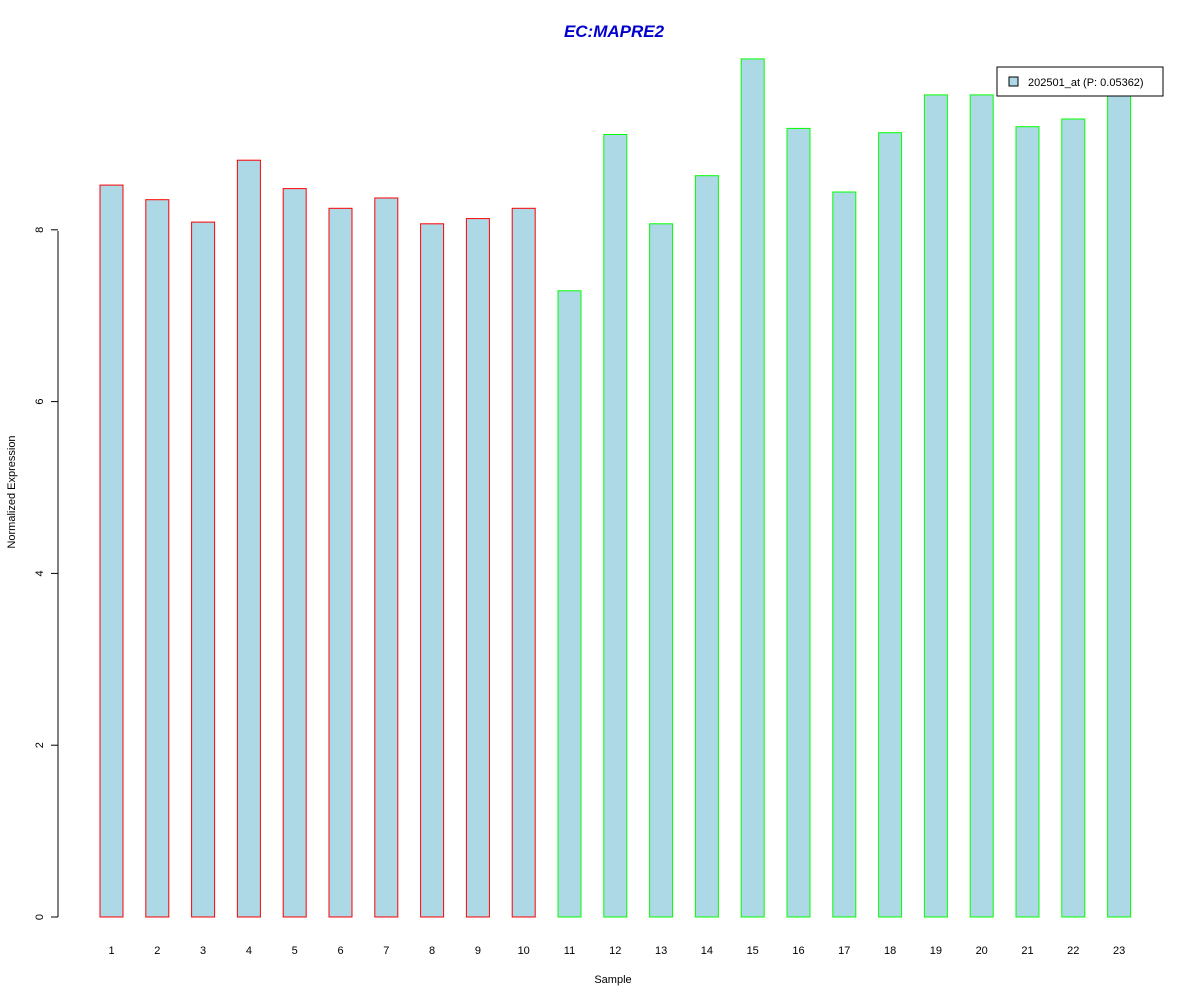 This screenshot has height=1000, width=1200. I want to click on x-tick-label-20: 20, so click(982, 951).